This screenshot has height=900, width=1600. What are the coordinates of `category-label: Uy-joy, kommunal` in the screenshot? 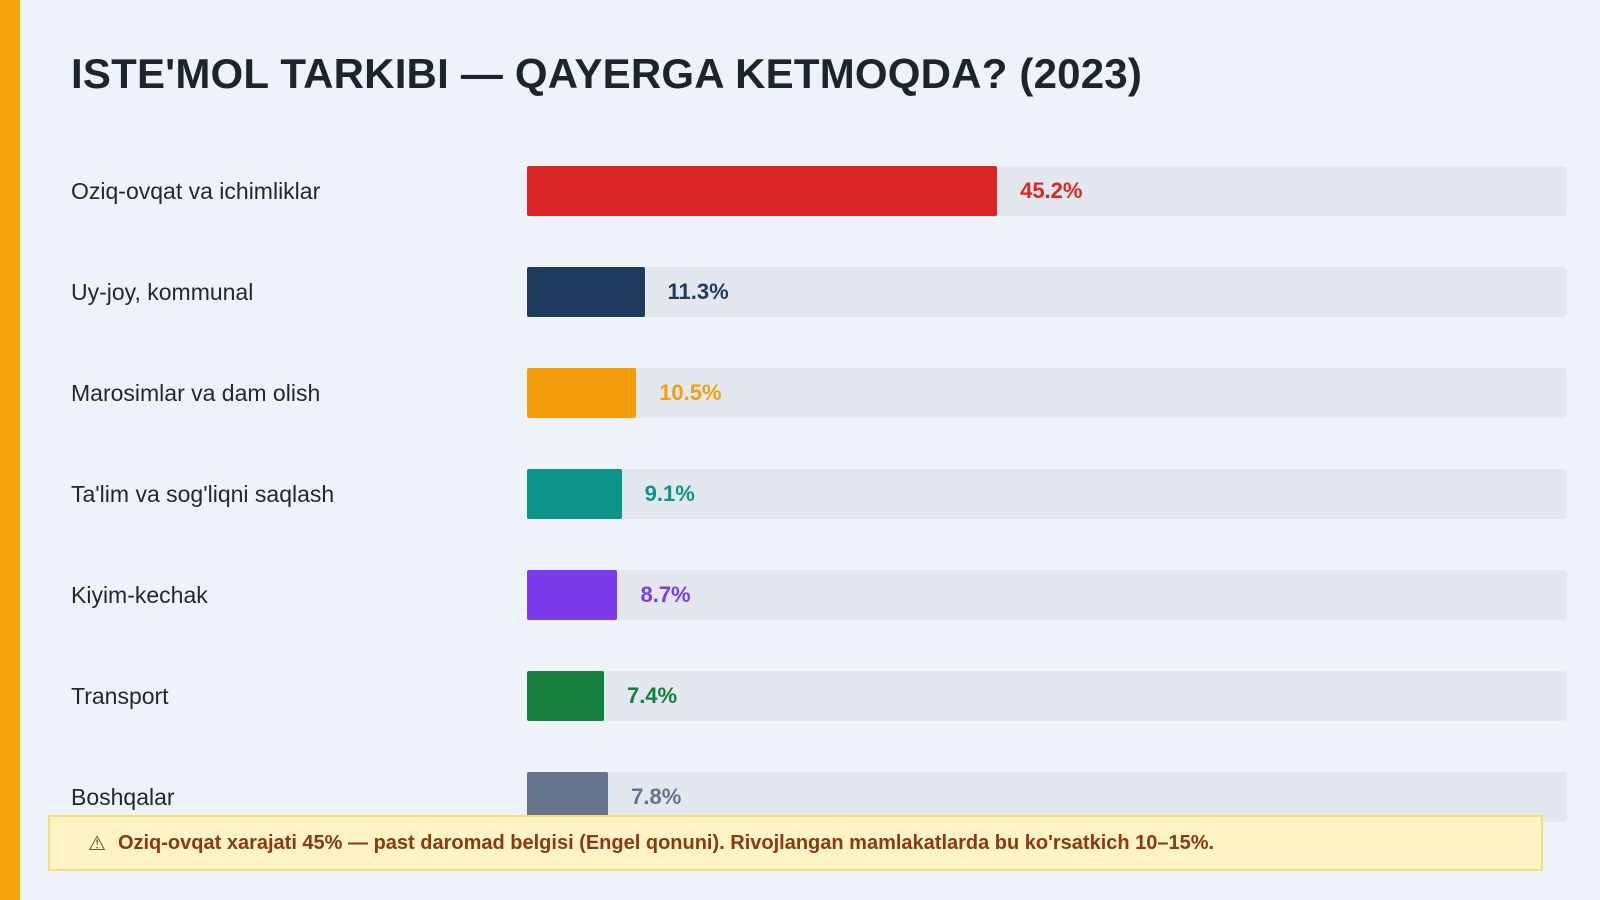 It's located at (162, 292).